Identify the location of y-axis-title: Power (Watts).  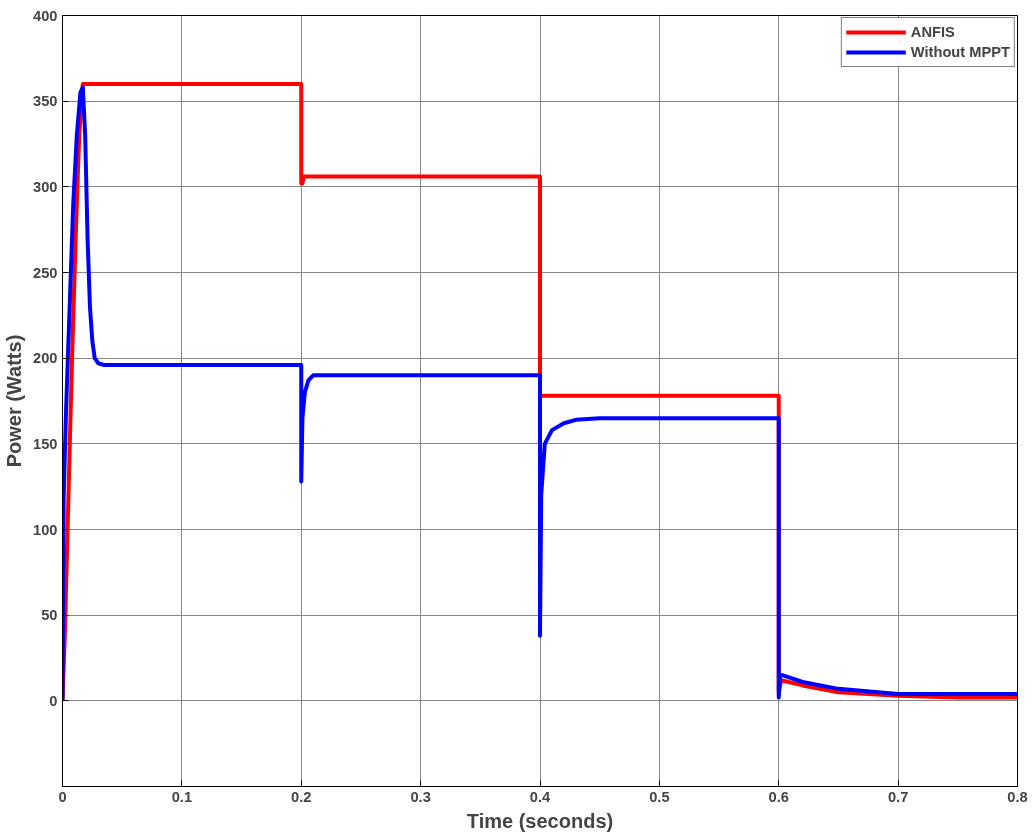
(14, 401).